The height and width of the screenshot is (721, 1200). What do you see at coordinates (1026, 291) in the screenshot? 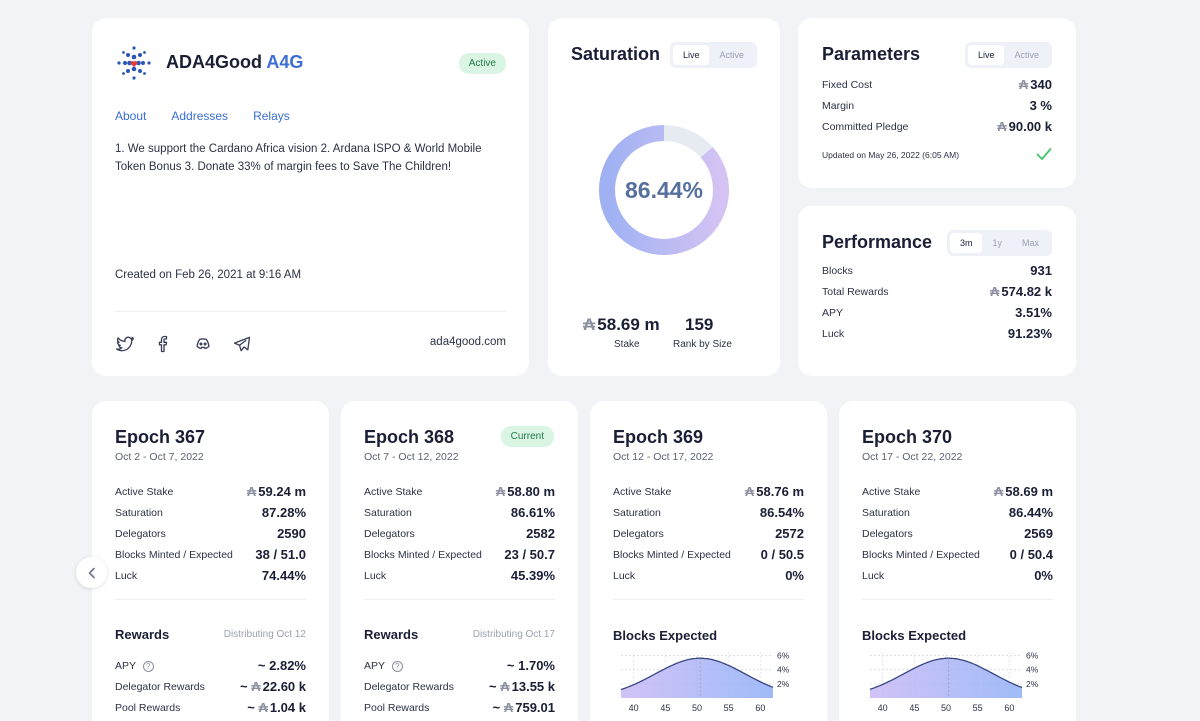
I see `perf-value: 574.82 k` at bounding box center [1026, 291].